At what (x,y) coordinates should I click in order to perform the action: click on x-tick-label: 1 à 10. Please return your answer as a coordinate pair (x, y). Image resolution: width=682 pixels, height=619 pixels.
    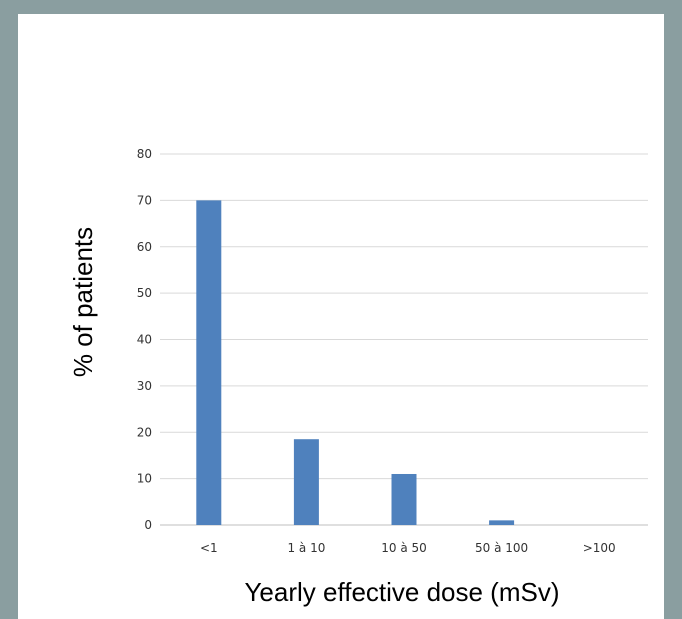
    Looking at the image, I should click on (306, 548).